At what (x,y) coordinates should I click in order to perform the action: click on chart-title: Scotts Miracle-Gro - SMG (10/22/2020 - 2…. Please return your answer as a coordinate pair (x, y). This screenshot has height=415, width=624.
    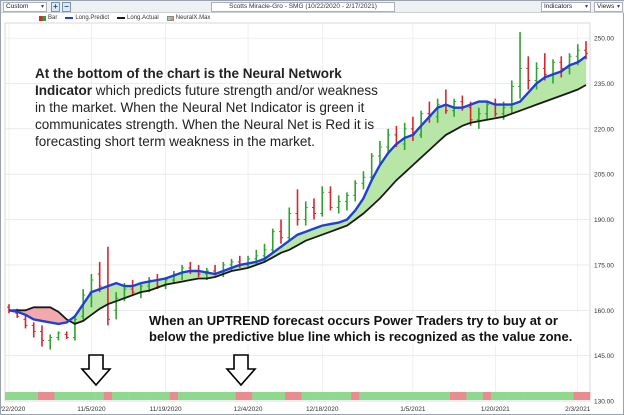
    Looking at the image, I should click on (303, 7).